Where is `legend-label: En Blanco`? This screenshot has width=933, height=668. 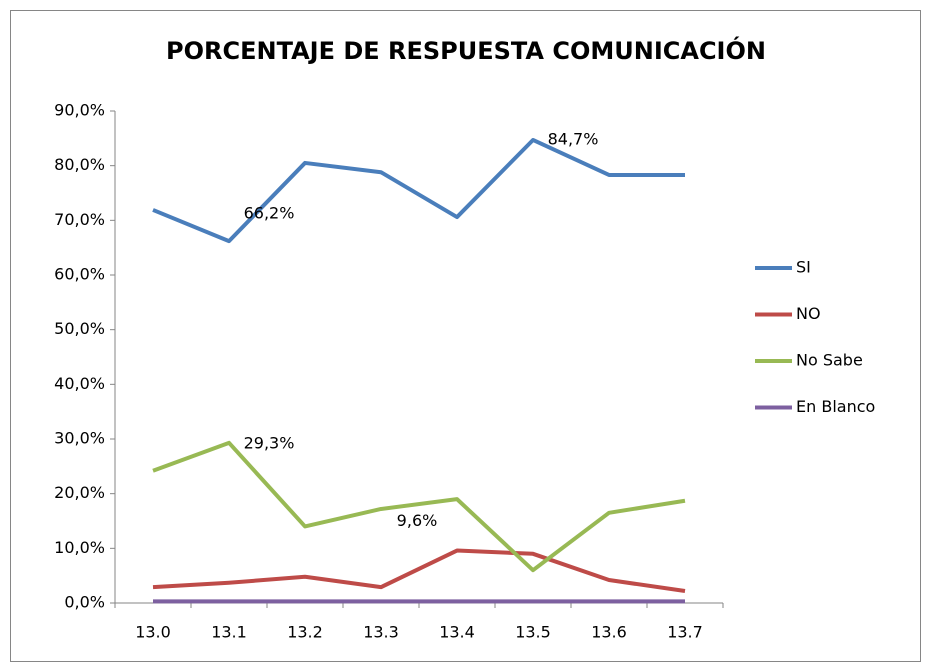 legend-label: En Blanco is located at coordinates (835, 406).